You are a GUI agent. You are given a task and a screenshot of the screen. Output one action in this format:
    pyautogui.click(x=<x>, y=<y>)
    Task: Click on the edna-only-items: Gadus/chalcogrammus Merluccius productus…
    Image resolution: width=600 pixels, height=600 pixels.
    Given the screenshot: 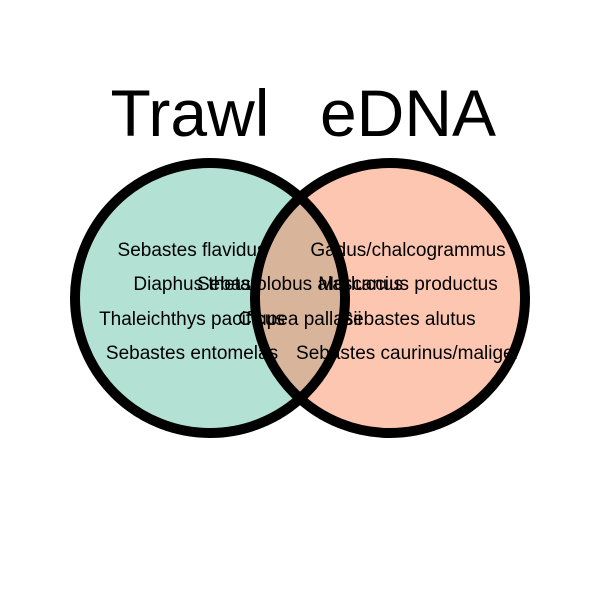 What is the action you would take?
    pyautogui.click(x=408, y=302)
    